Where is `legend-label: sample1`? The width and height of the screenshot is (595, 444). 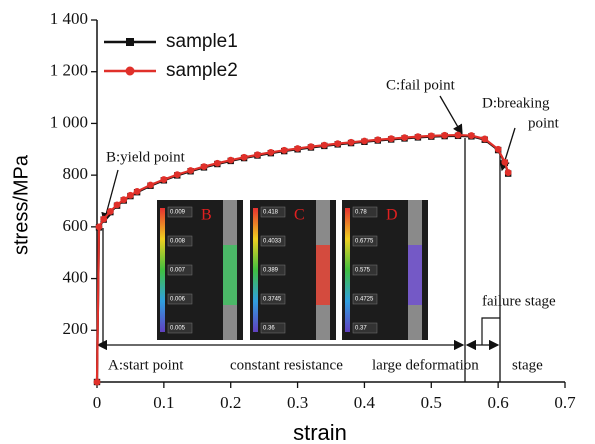
legend-label: sample1 is located at coordinates (202, 41).